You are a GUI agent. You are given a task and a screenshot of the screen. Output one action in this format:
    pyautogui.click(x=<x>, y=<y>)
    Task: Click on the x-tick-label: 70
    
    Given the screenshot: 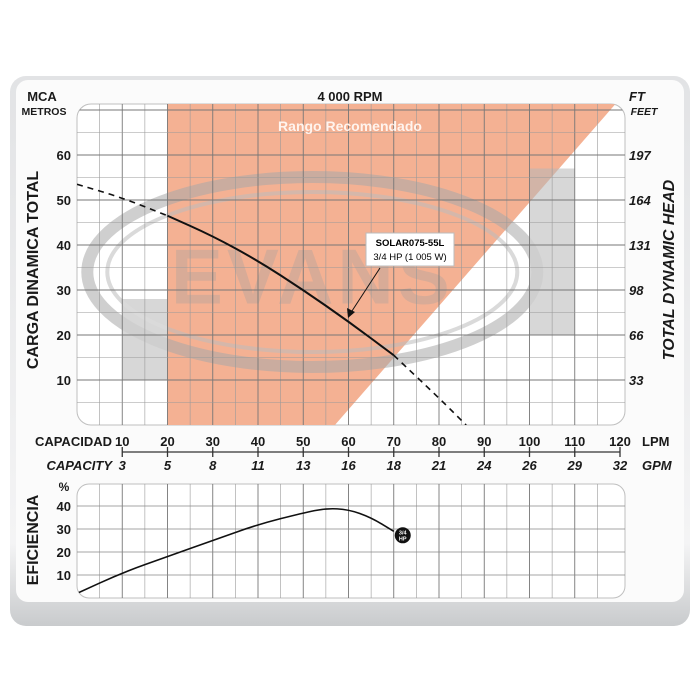 What is the action you would take?
    pyautogui.click(x=394, y=441)
    